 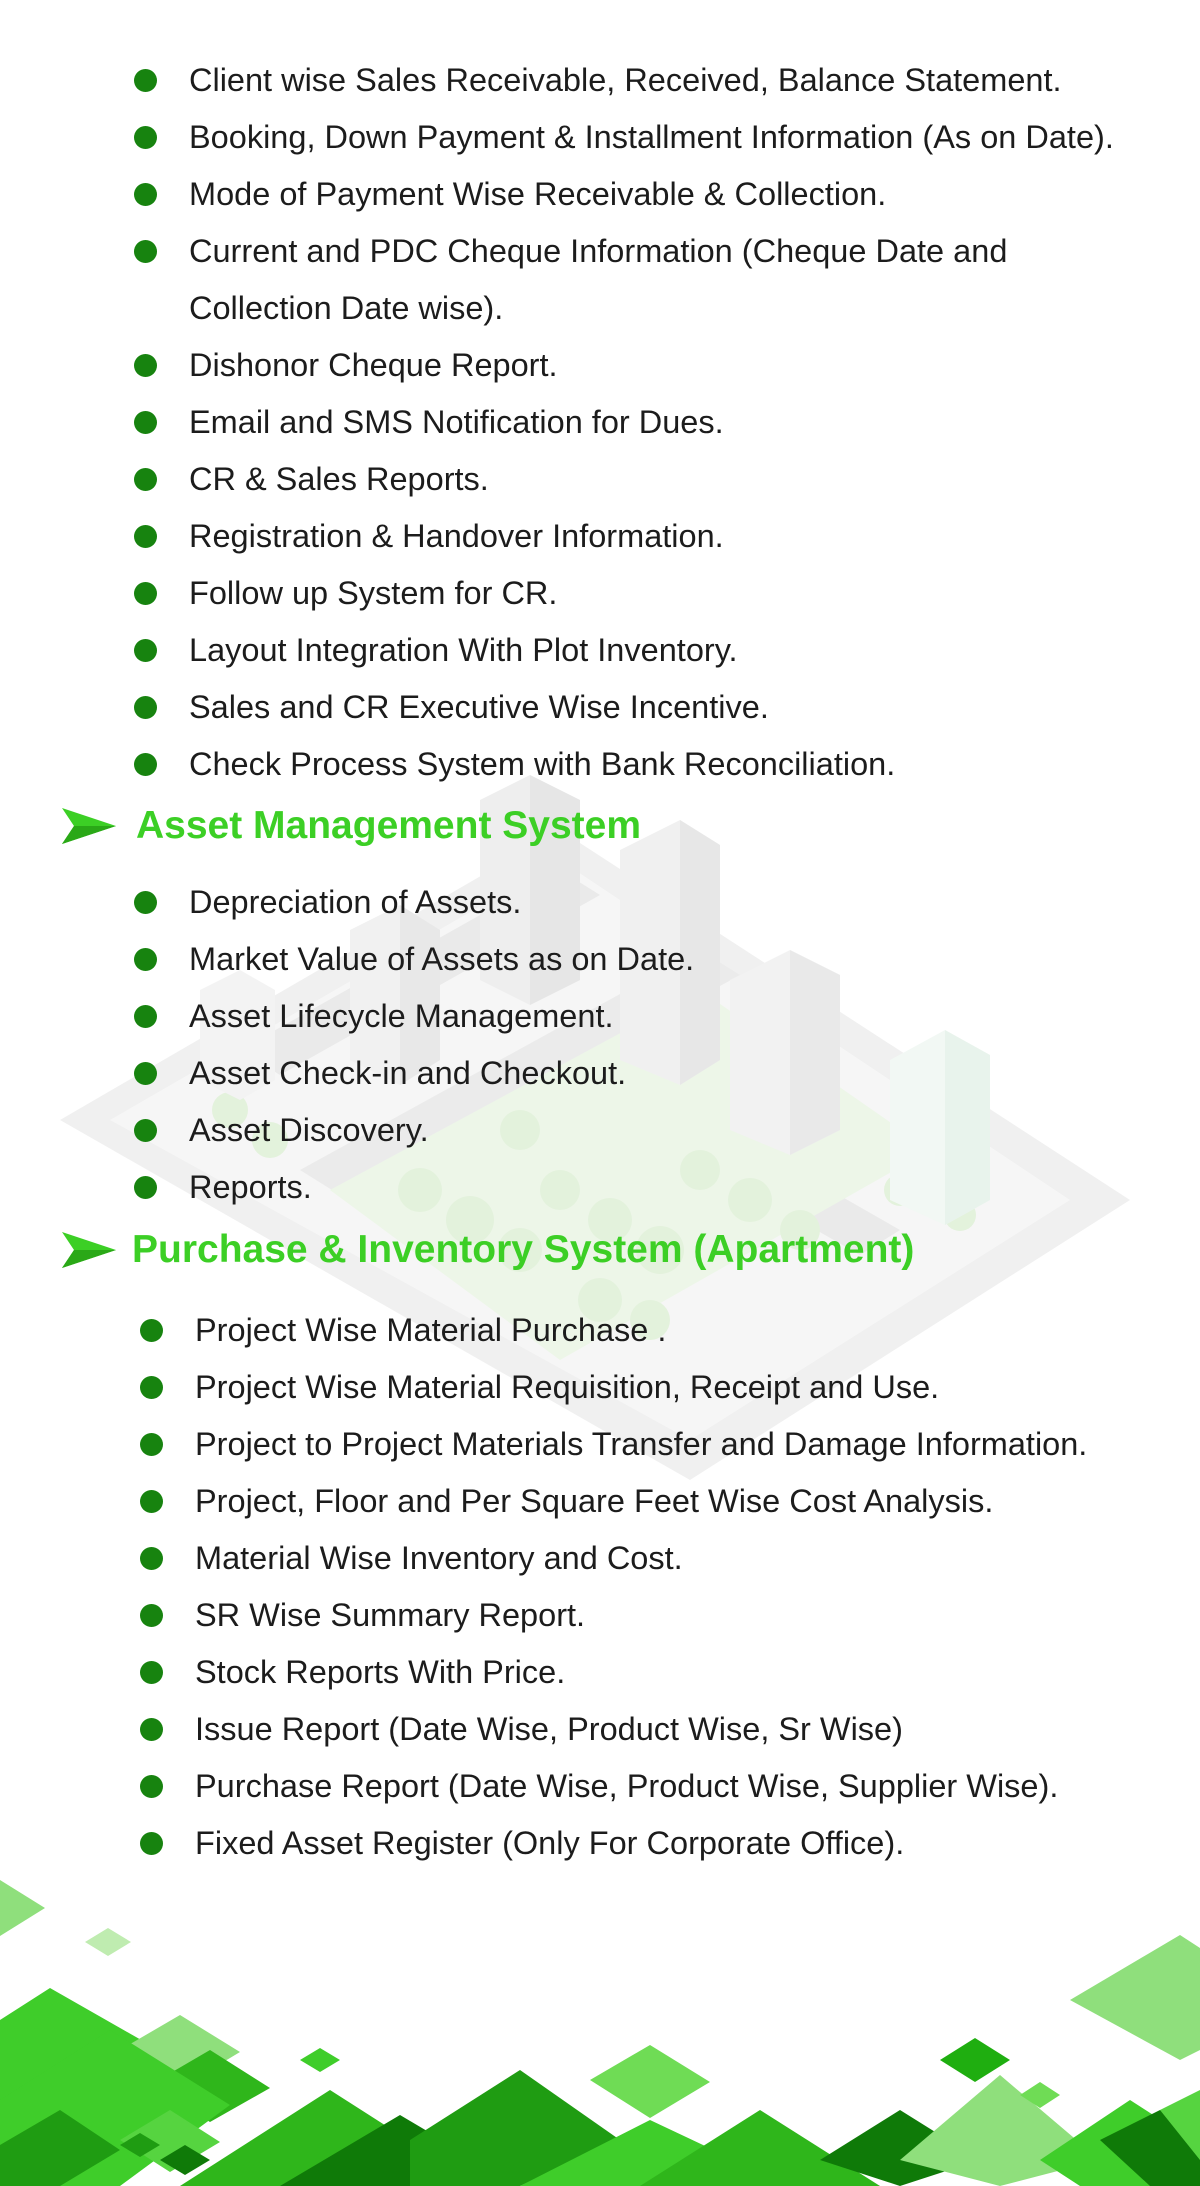 What do you see at coordinates (389, 825) in the screenshot?
I see `section-title: Asset Management System` at bounding box center [389, 825].